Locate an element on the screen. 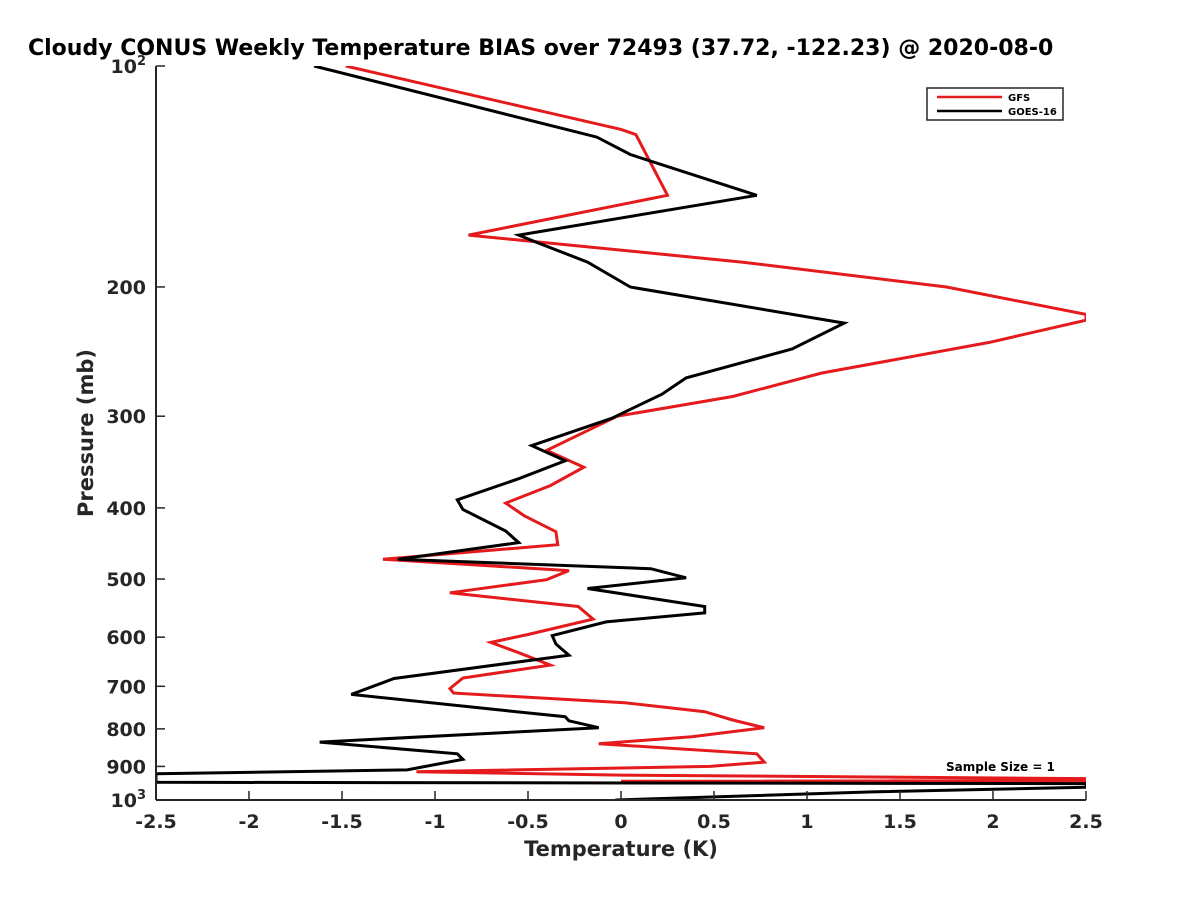  legend-box is located at coordinates (995, 104).